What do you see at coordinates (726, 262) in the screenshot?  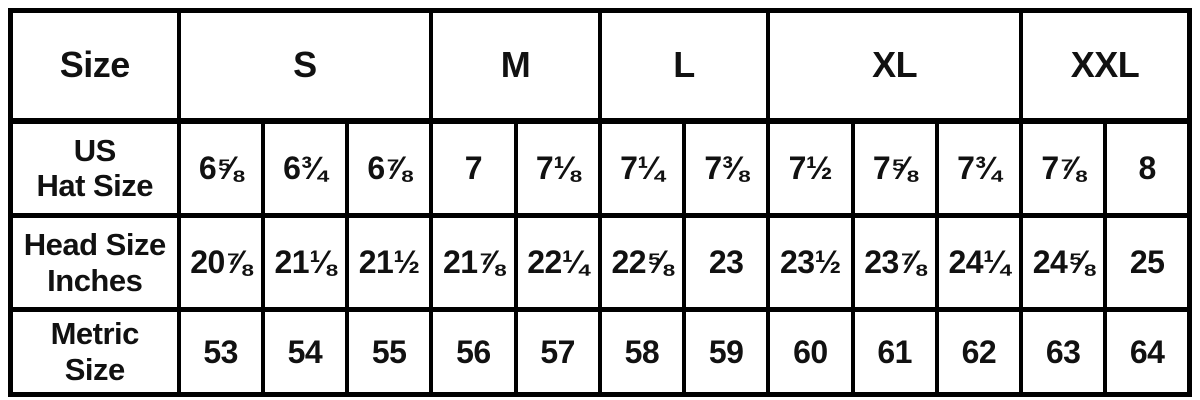 I see `head-size-value: 23` at bounding box center [726, 262].